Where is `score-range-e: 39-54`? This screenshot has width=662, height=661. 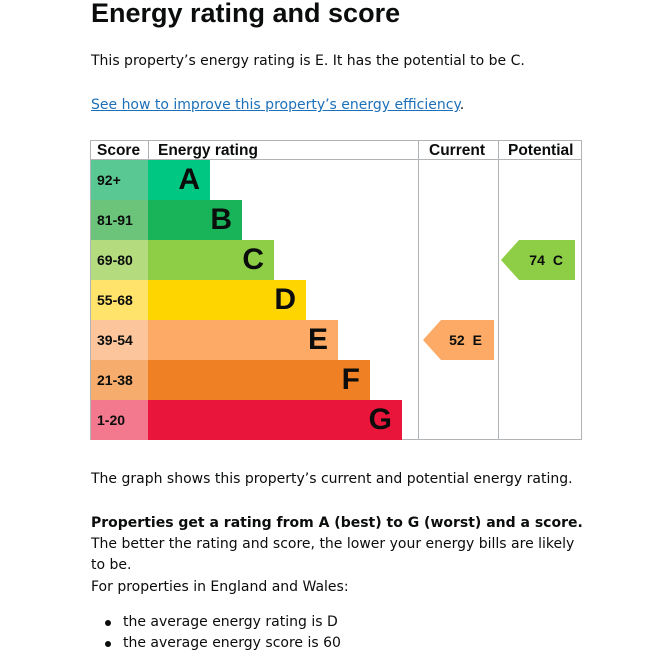 score-range-e: 39-54 is located at coordinates (119, 340).